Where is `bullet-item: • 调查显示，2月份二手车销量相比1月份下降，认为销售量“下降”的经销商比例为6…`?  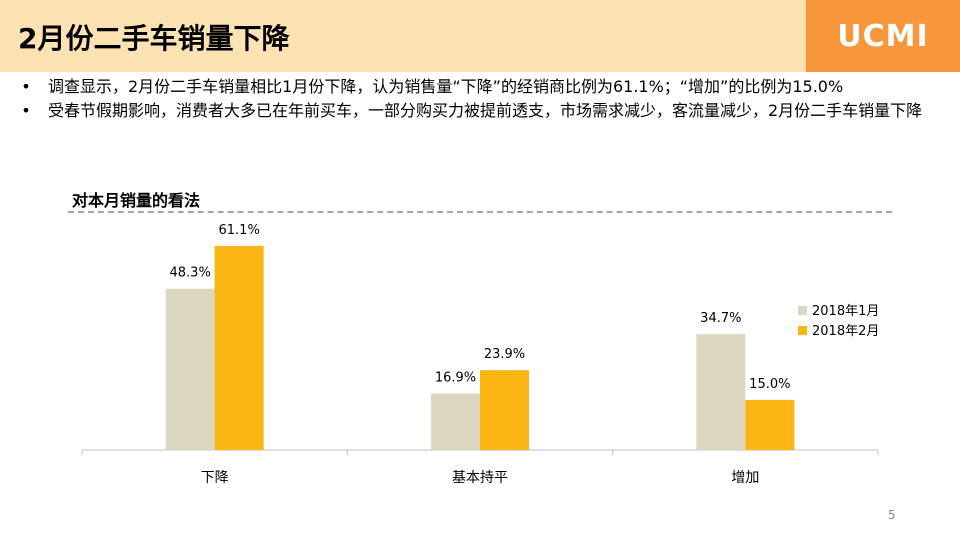
bullet-item: • 调查显示，2月份二手车销量相比1月份下降，认为销售量“下降”的经销商比例为6… is located at coordinates (481, 87).